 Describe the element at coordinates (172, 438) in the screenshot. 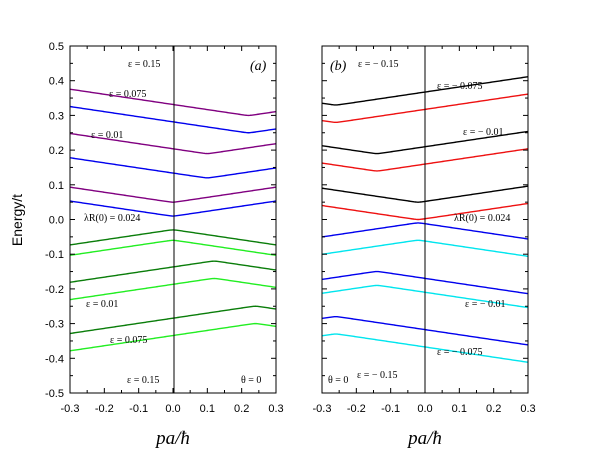

I see `panel-a-x-axis-title: pa/ħ` at that location.